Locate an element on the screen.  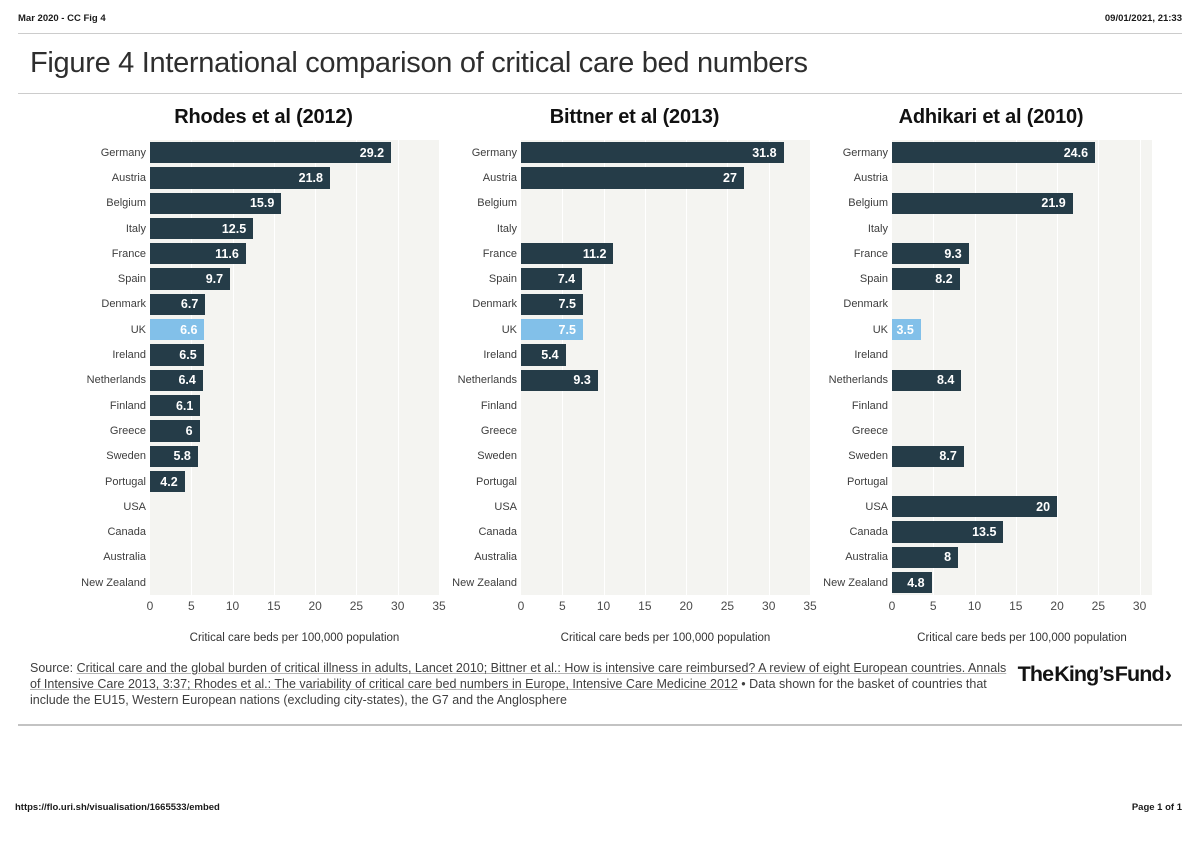
chart-row: 27 is located at coordinates (665, 177).